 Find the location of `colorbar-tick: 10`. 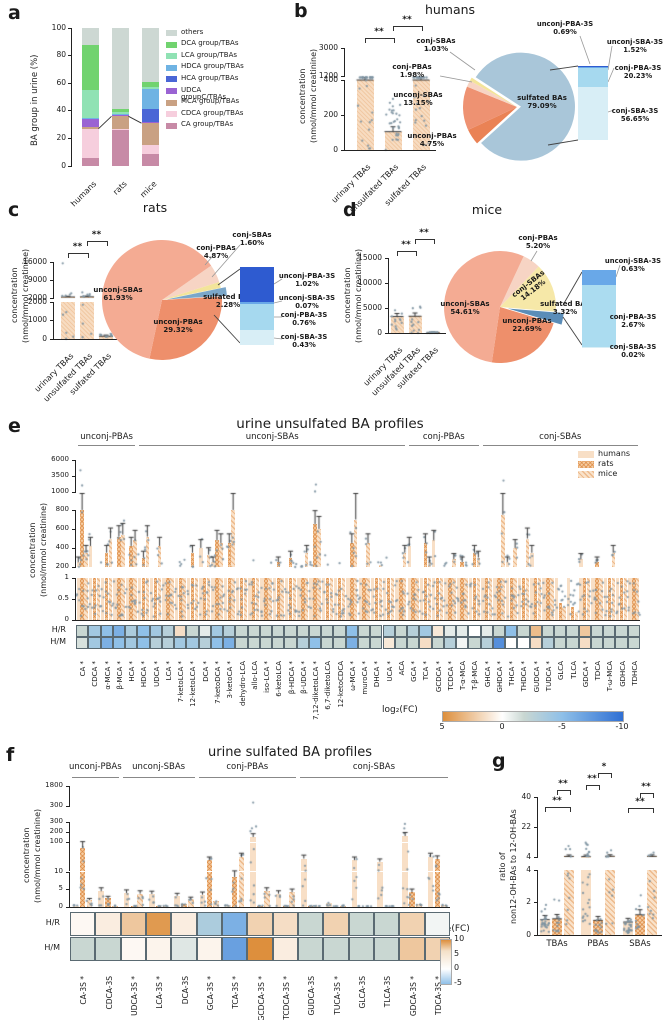

colorbar-tick: 10 is located at coordinates (459, 938).